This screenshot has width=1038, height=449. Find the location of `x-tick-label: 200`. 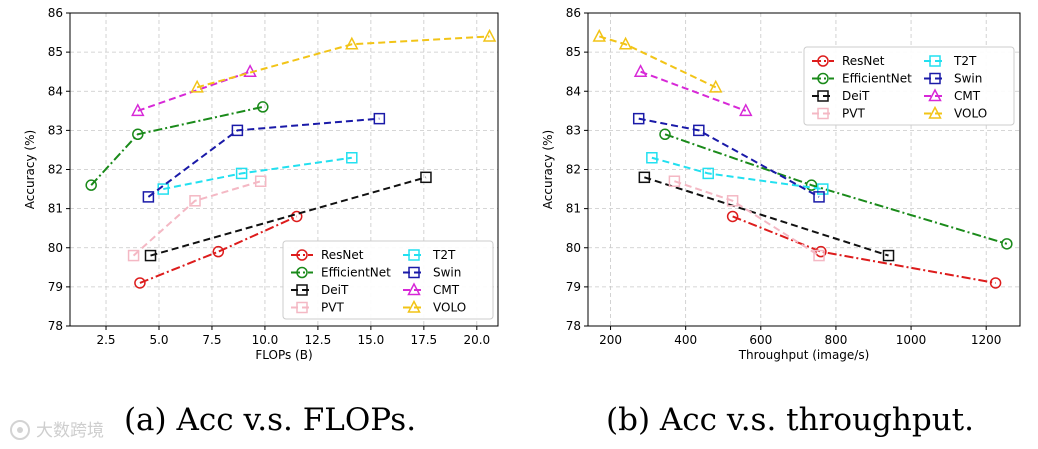

x-tick-label: 200 is located at coordinates (610, 340).